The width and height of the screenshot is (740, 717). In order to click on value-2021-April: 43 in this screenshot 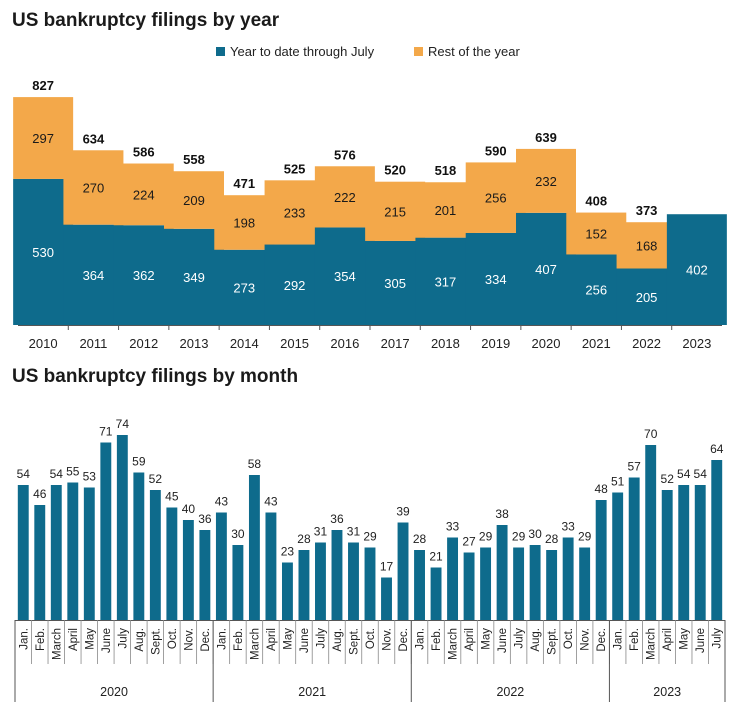, I will do `click(271, 502)`.